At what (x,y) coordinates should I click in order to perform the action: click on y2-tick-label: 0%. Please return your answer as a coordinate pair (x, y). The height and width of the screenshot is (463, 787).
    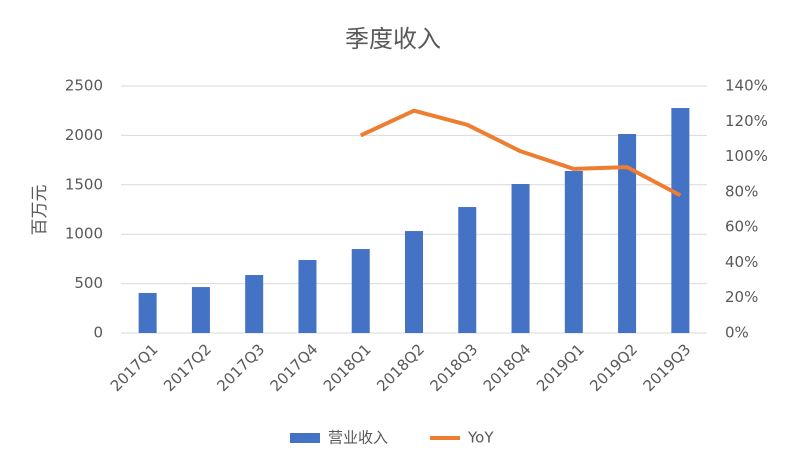
    Looking at the image, I should click on (737, 333).